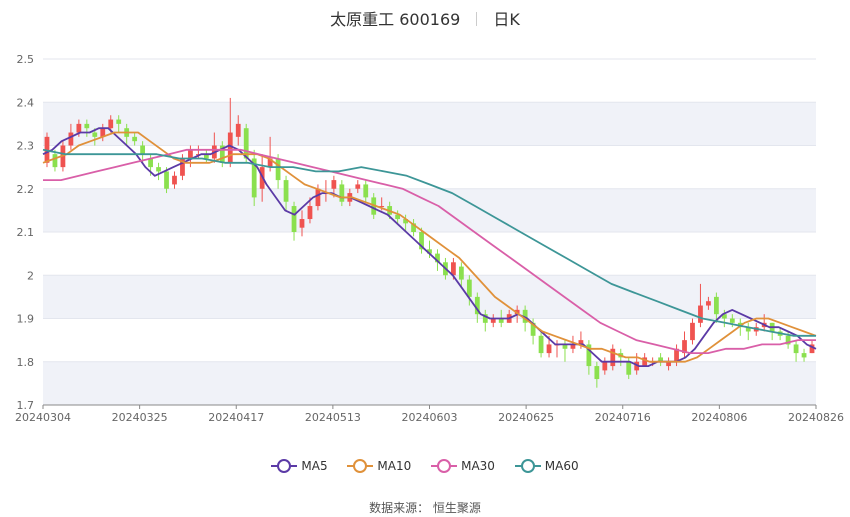 This screenshot has height=517, width=850. What do you see at coordinates (719, 417) in the screenshot?
I see `x-tick-label: 20240806` at bounding box center [719, 417].